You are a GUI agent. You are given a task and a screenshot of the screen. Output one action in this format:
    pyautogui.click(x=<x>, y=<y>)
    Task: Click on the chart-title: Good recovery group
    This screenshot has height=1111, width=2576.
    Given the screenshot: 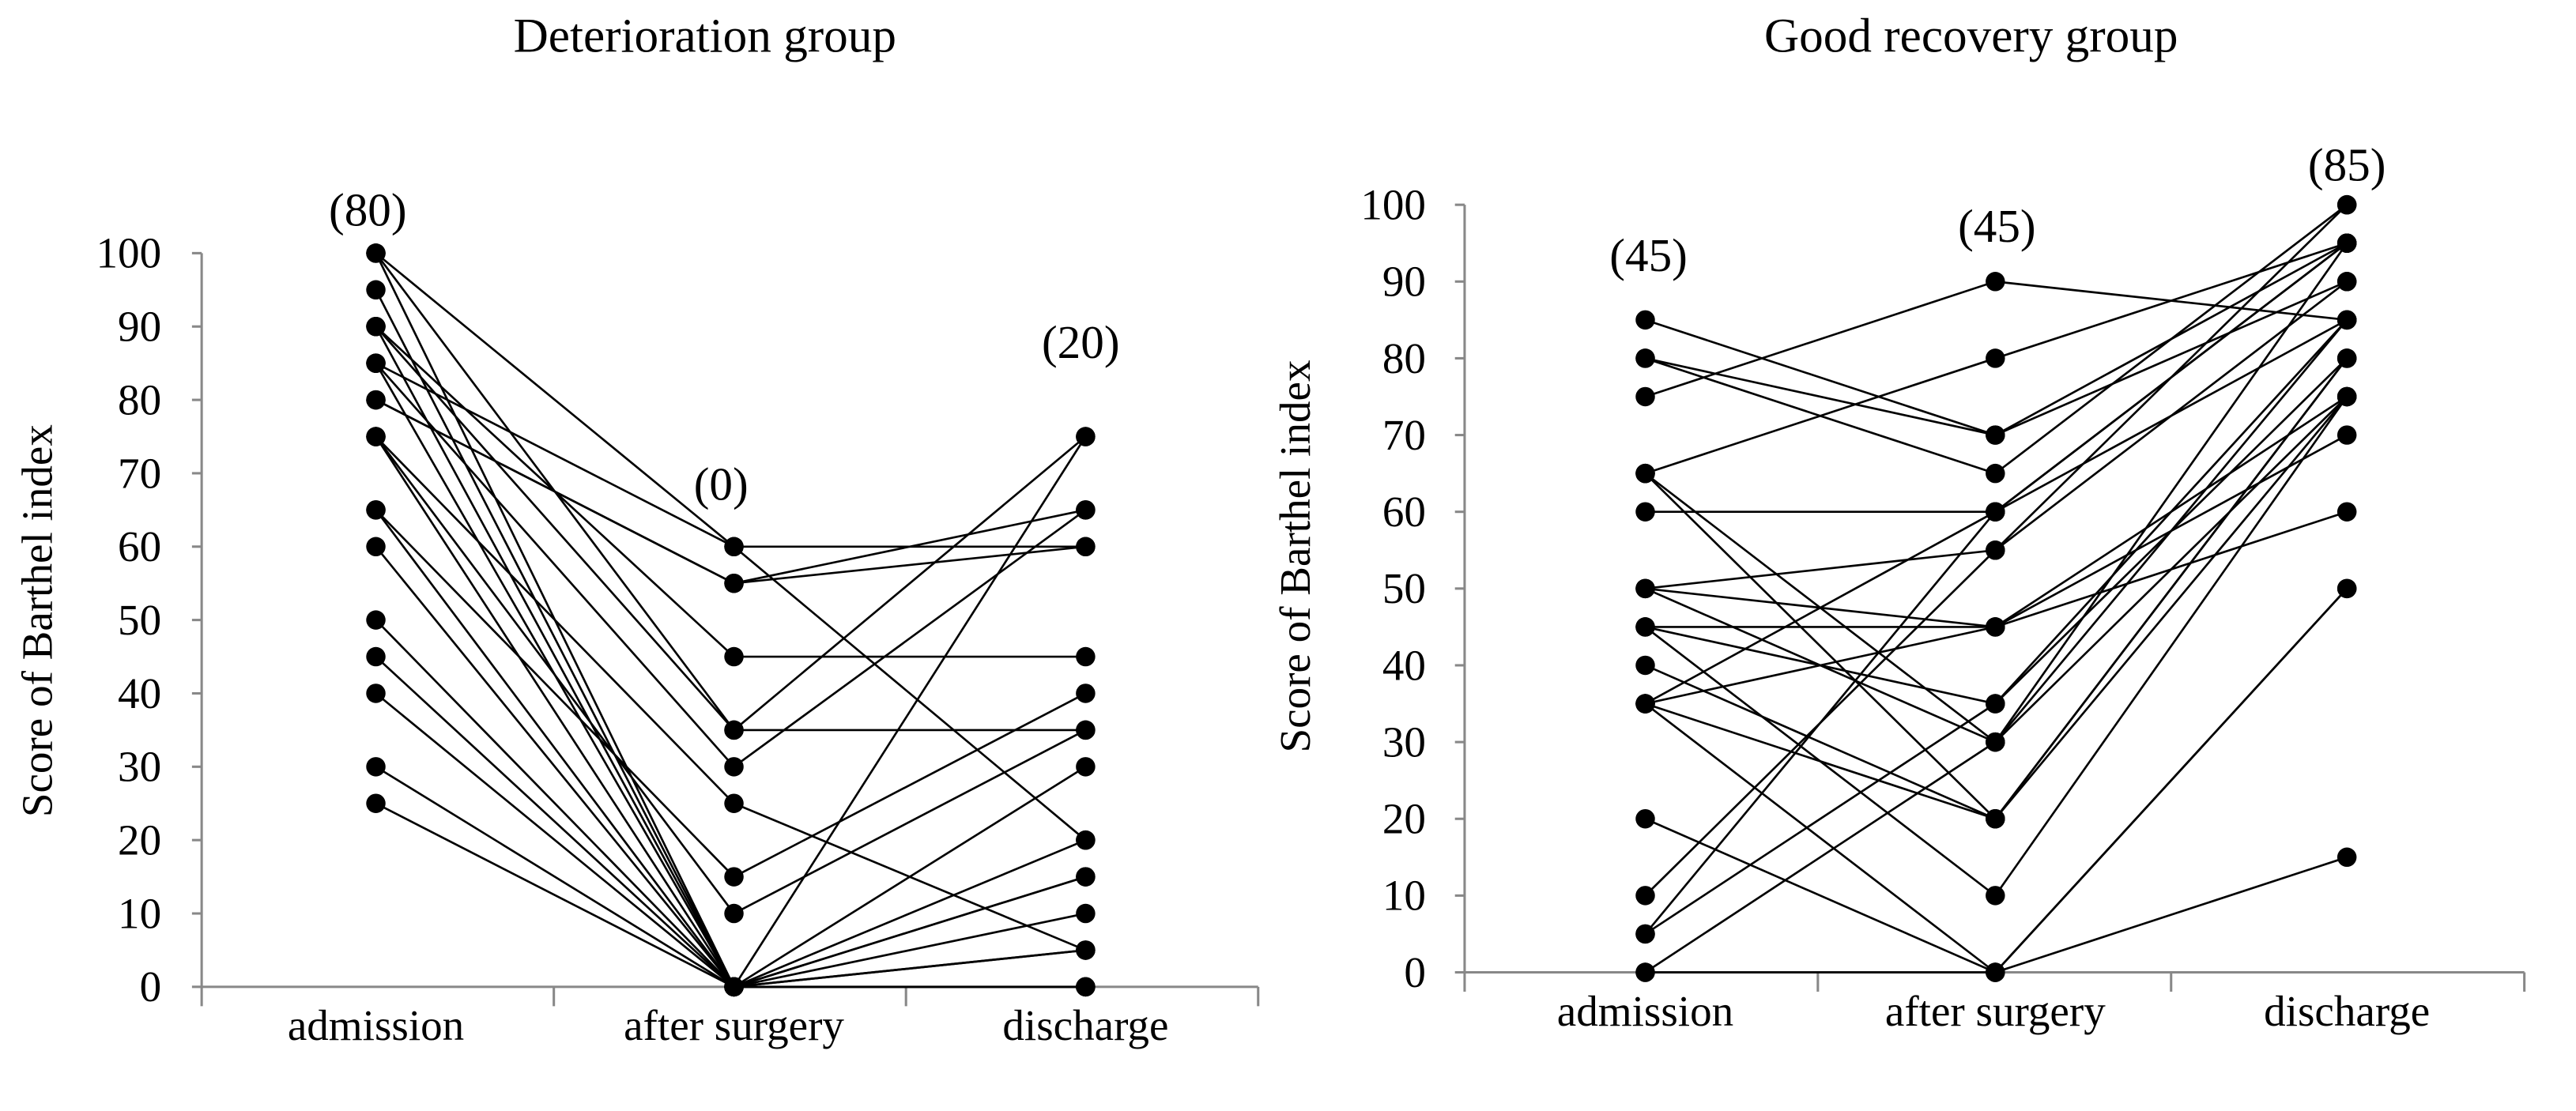 What is the action you would take?
    pyautogui.click(x=1971, y=35)
    